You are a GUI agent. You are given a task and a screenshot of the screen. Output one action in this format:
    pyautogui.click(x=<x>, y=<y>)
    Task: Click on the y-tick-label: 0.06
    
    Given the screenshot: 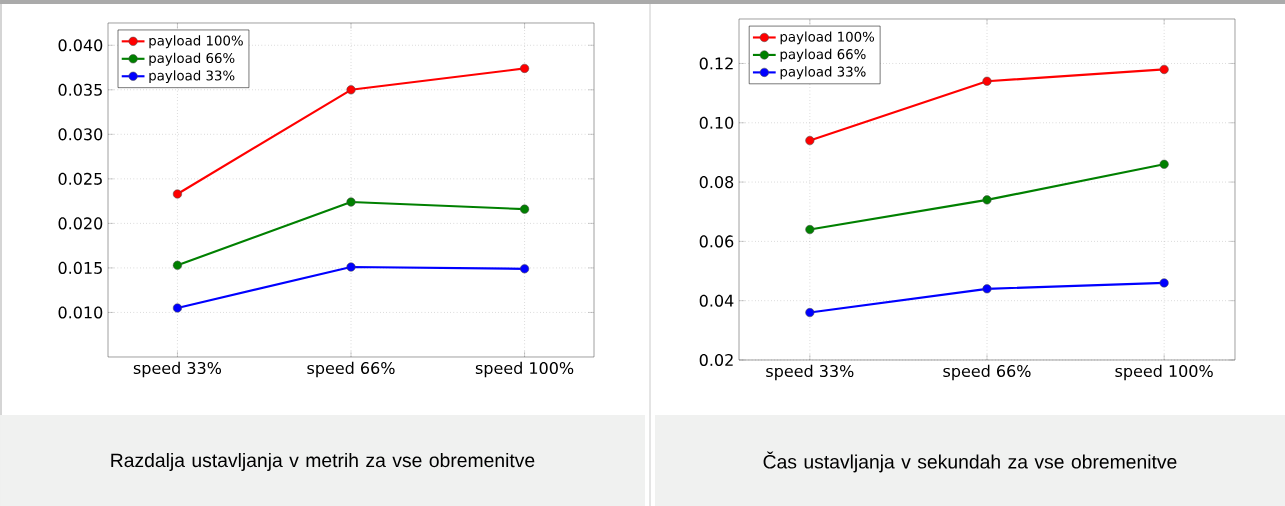 What is the action you would take?
    pyautogui.click(x=716, y=241)
    